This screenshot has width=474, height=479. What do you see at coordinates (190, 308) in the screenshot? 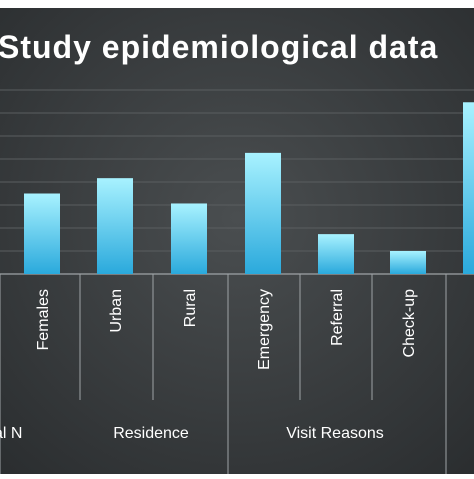
I see `tick-label-rural: Rural` at bounding box center [190, 308].